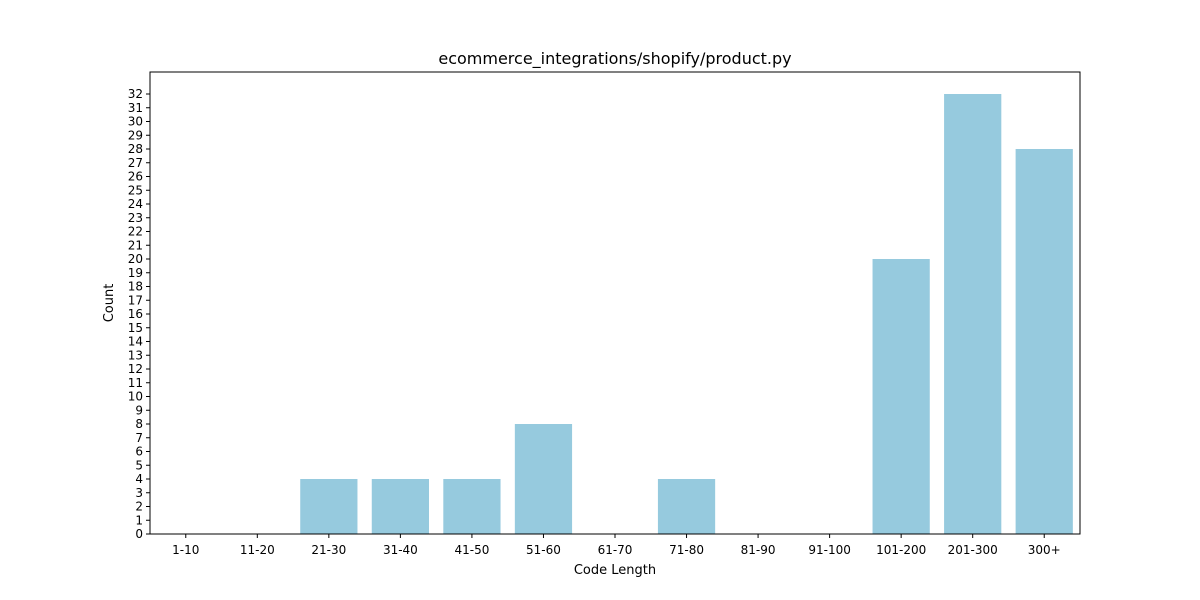 This screenshot has height=600, width=1200. Describe the element at coordinates (139, 452) in the screenshot. I see `y-tick-label: 6` at that location.